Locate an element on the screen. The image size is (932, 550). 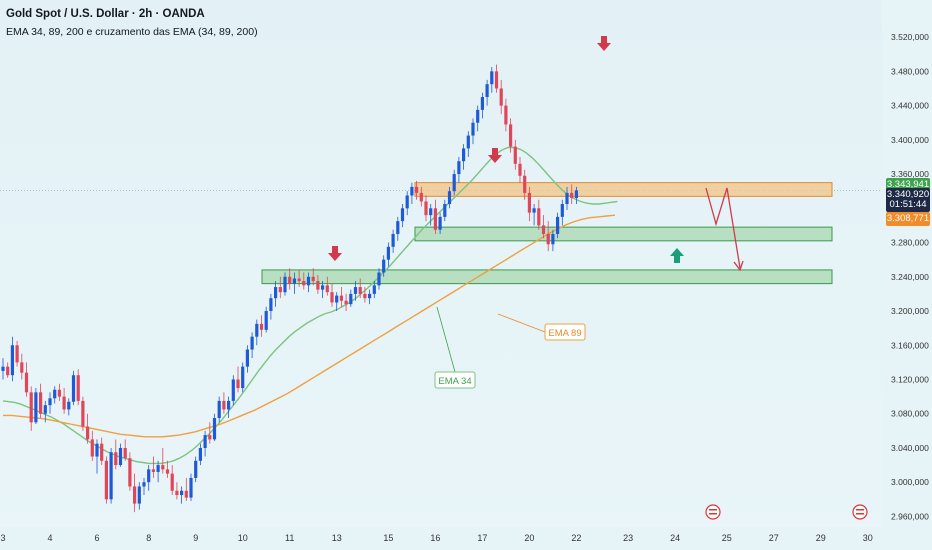
x-tick-label: 20 is located at coordinates (529, 538).